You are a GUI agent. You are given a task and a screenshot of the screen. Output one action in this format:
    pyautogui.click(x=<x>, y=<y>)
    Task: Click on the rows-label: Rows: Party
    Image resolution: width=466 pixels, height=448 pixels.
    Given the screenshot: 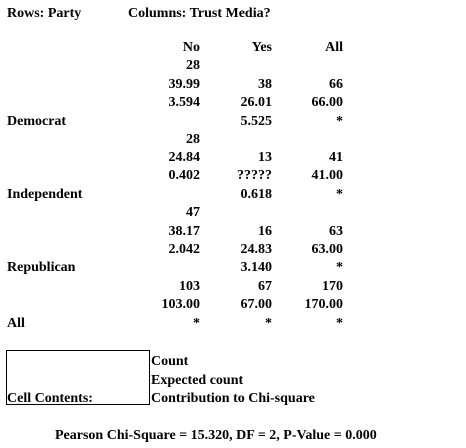 What is the action you would take?
    pyautogui.click(x=44, y=13)
    